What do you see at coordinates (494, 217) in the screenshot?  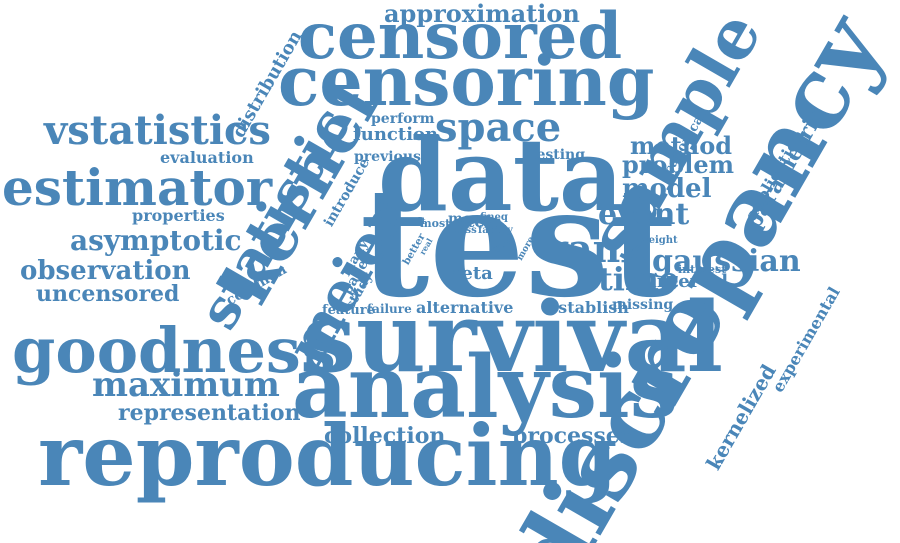 I see `word: fineq` at bounding box center [494, 217].